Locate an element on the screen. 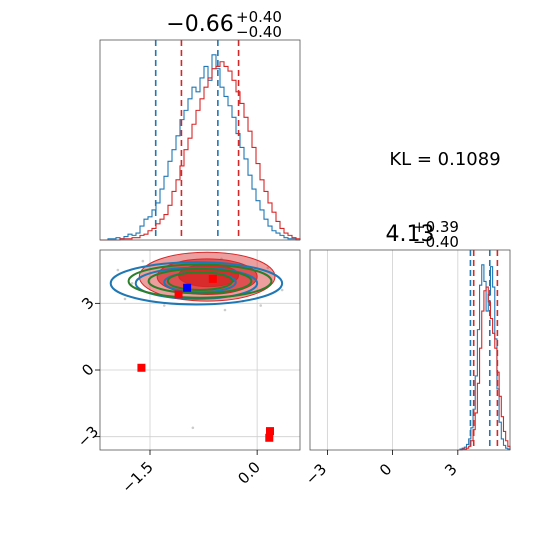  hist-param1-title-main: −0.66 is located at coordinates (199, 24).